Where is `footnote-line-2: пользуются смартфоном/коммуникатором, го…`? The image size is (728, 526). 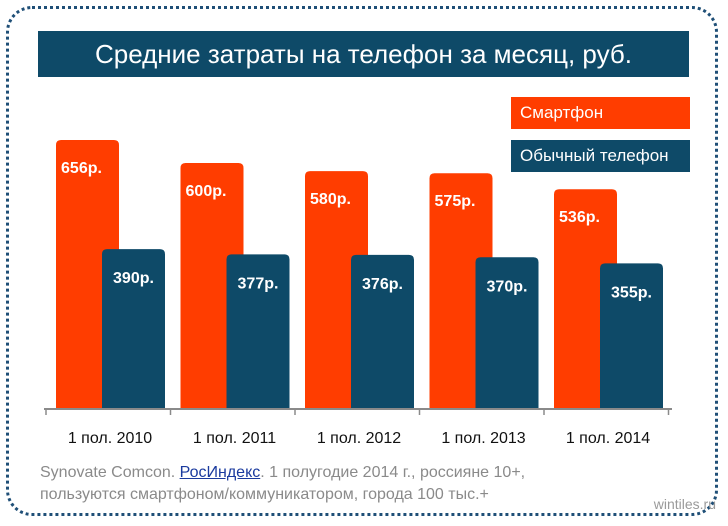
footnote-line-2: пользуются смартфоном/коммуникатором, го… is located at coordinates (264, 494).